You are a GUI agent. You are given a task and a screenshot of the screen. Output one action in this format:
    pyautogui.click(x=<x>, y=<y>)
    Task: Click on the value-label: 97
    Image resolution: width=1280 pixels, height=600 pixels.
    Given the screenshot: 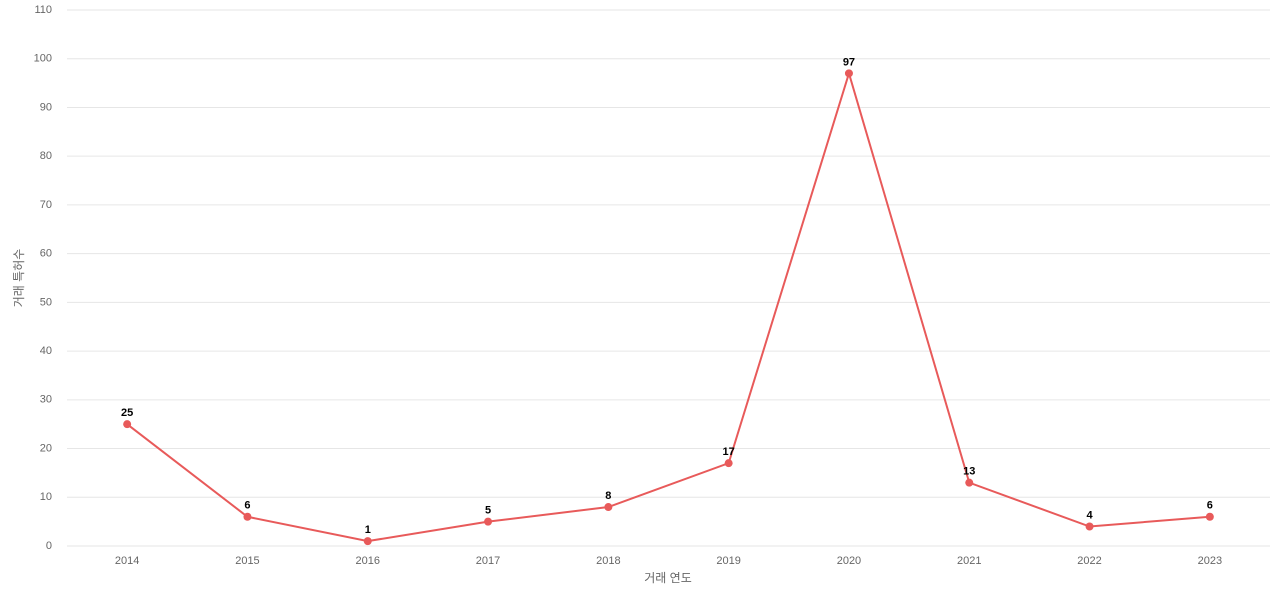 What is the action you would take?
    pyautogui.click(x=849, y=62)
    